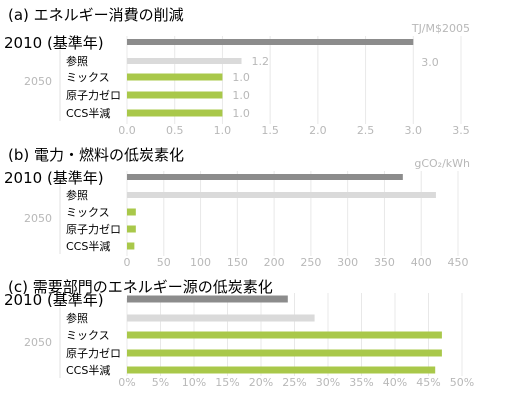  I want to click on tick-label: 10%, so click(194, 382).